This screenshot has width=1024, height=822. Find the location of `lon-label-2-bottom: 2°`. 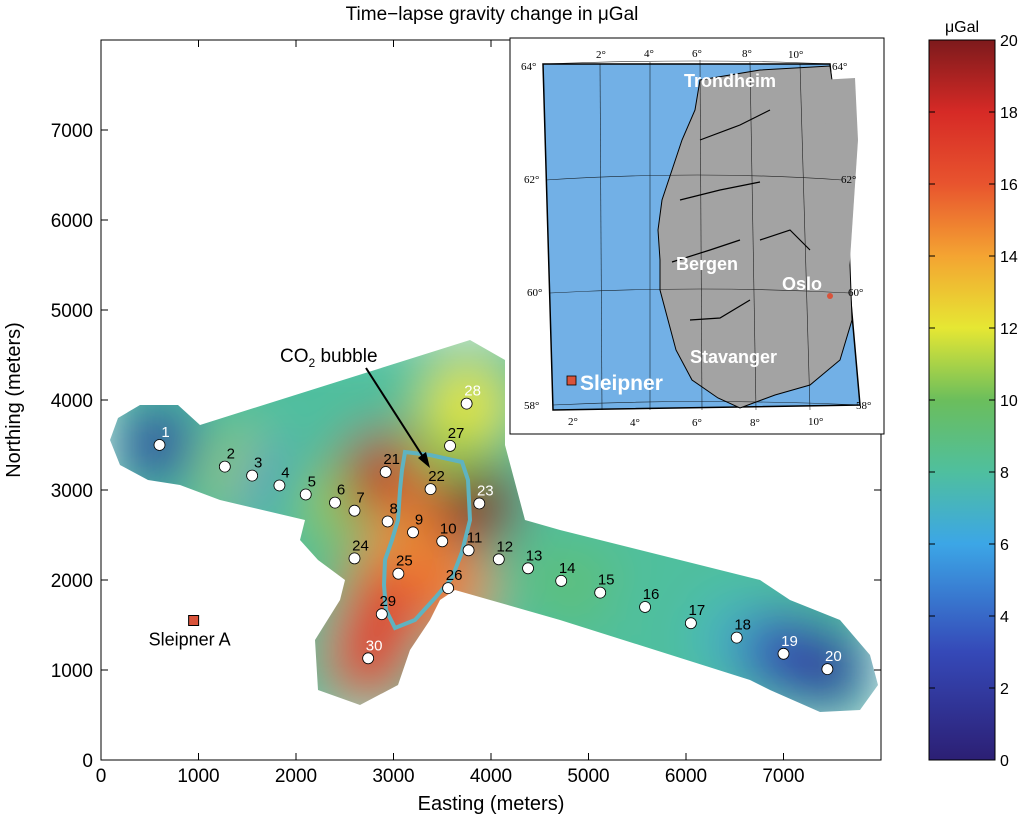

lon-label-2-bottom: 2° is located at coordinates (573, 422).